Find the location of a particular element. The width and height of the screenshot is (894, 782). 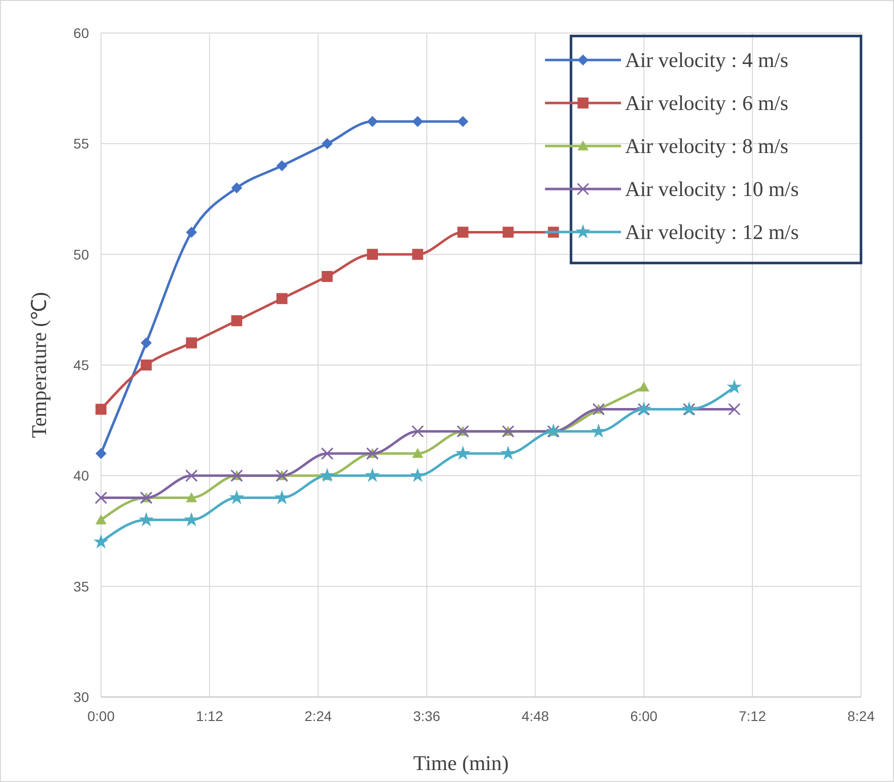

x-tick-label: 3:36 is located at coordinates (427, 716).